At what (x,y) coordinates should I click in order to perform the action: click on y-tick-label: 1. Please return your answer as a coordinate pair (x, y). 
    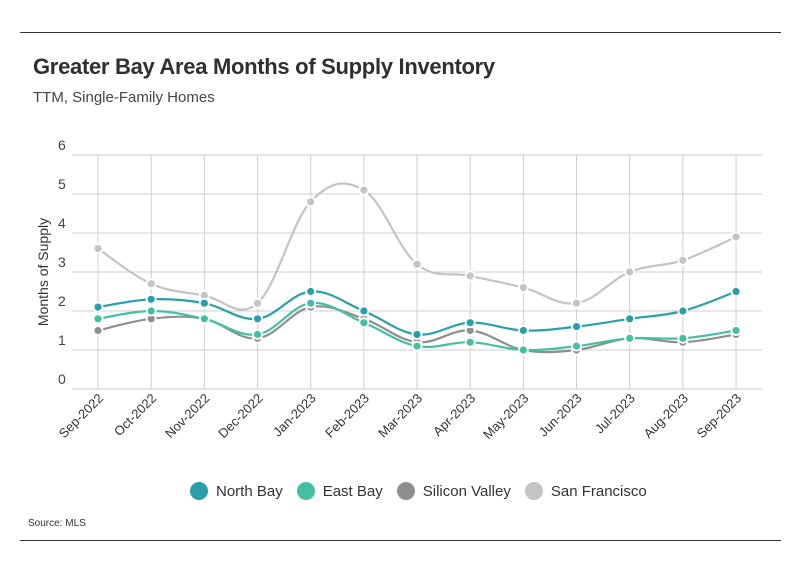
    Looking at the image, I should click on (62, 340).